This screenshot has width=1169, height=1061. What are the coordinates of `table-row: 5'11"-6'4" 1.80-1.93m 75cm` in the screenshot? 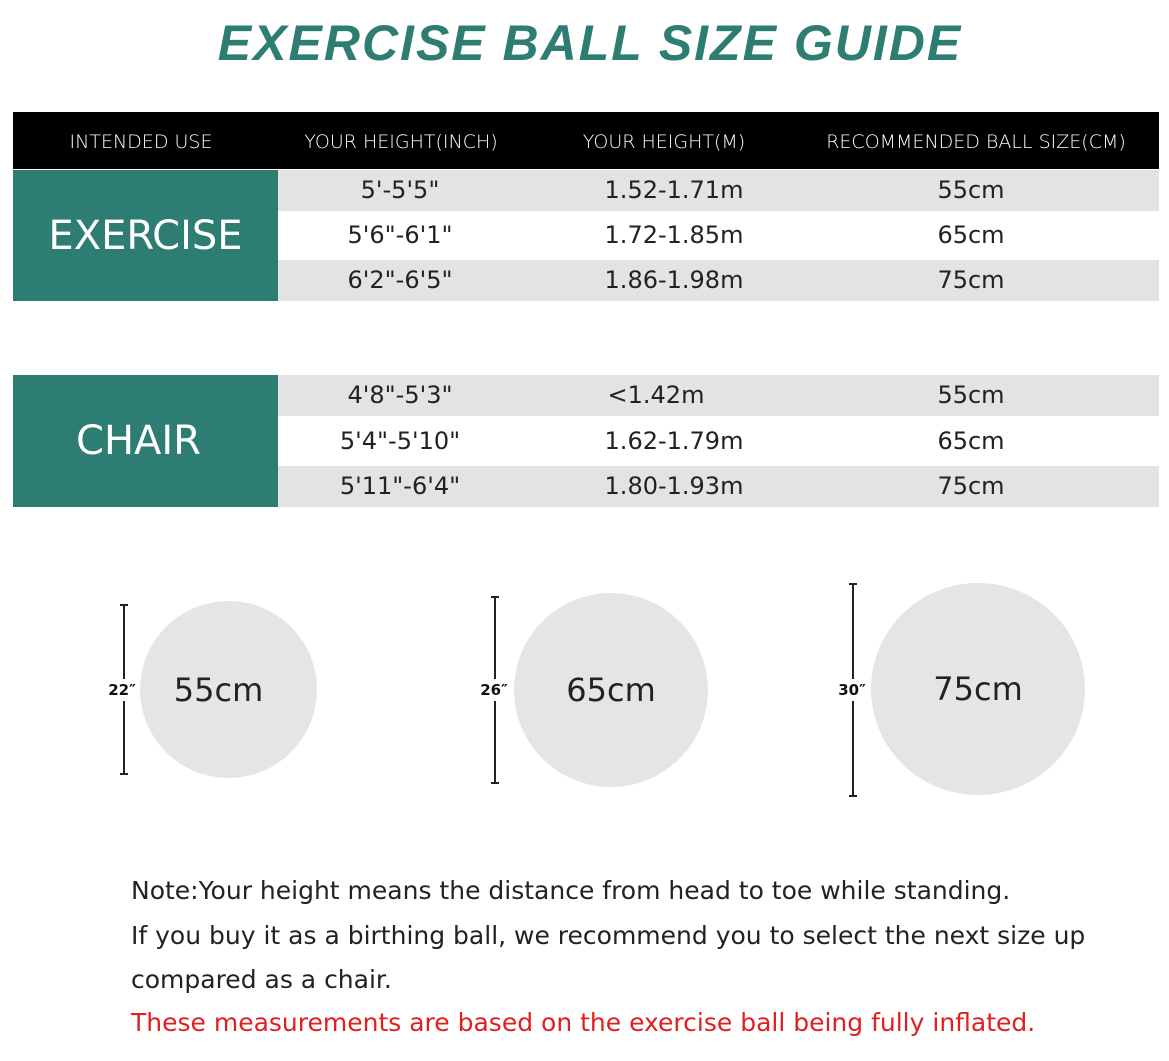 It's located at (718, 486).